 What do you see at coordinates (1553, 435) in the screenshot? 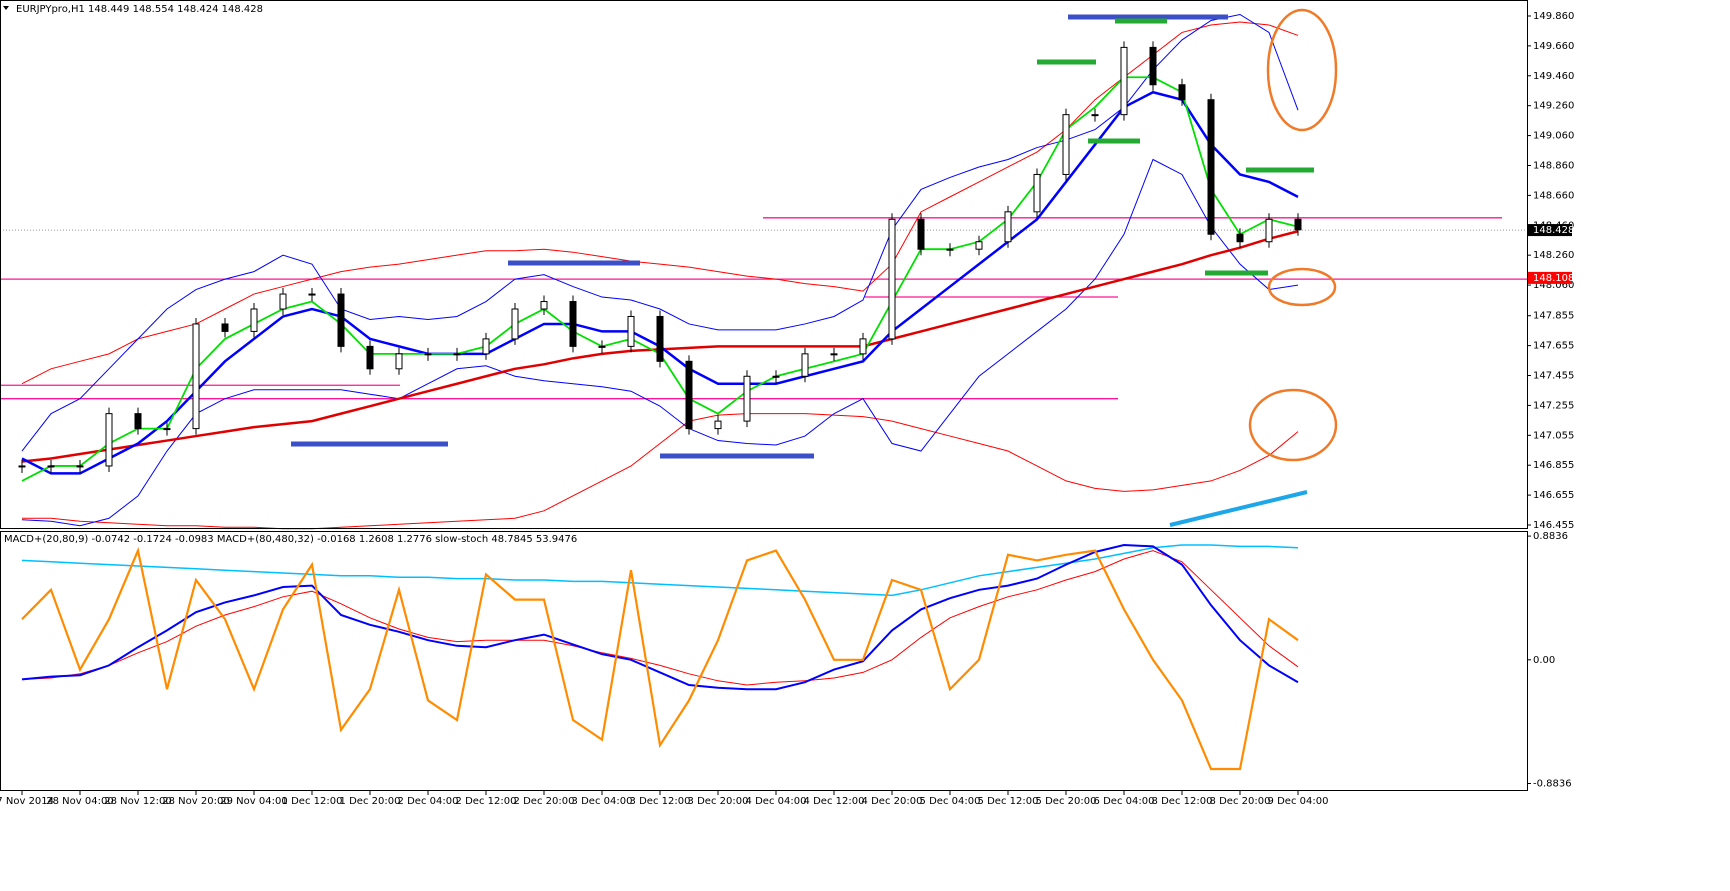
I see `y-tick-label: 147.055` at bounding box center [1553, 435].